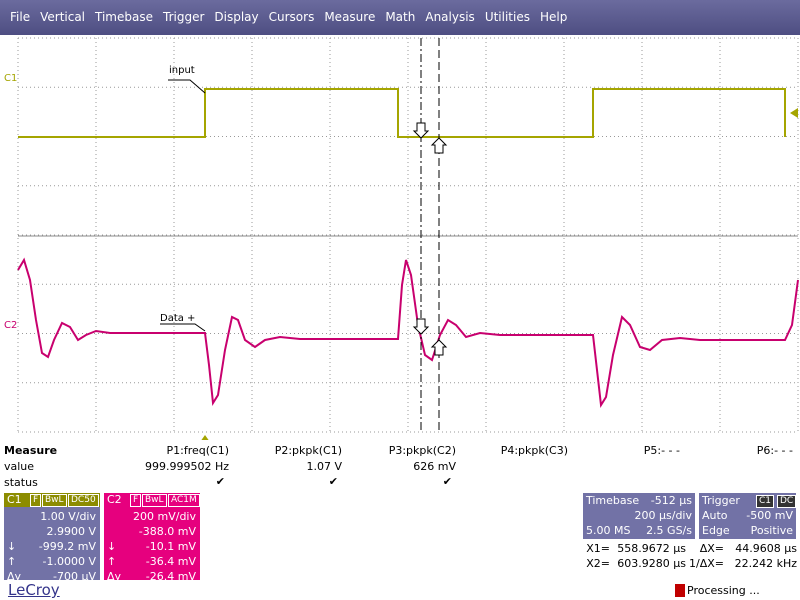 This screenshot has width=800, height=600. Describe the element at coordinates (167, 531) in the screenshot. I see `panel-value: -388.0 mV` at that location.